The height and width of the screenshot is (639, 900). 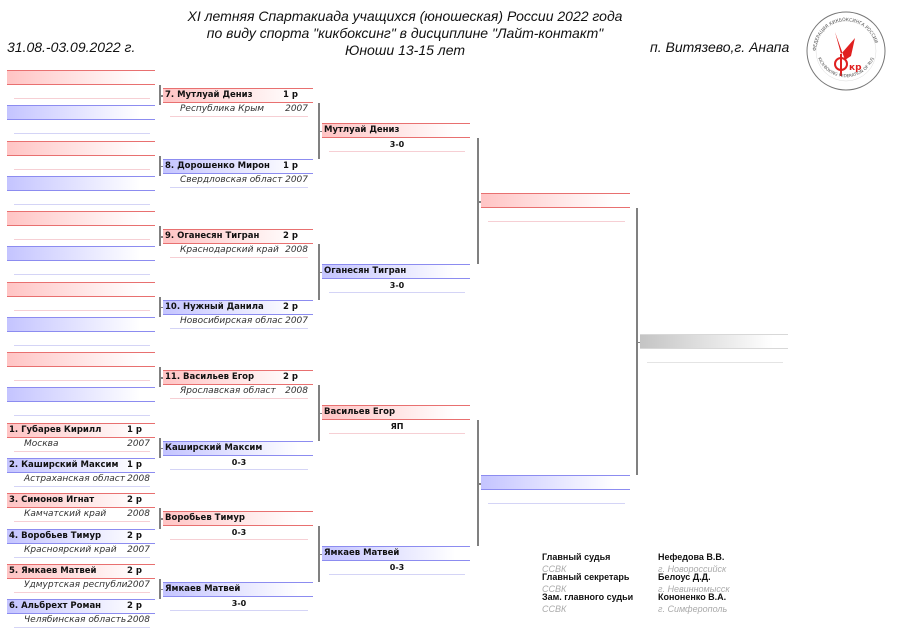 I want to click on competitor-slot: 5. Ямкаев Матвей 2 р, so click(x=81, y=571).